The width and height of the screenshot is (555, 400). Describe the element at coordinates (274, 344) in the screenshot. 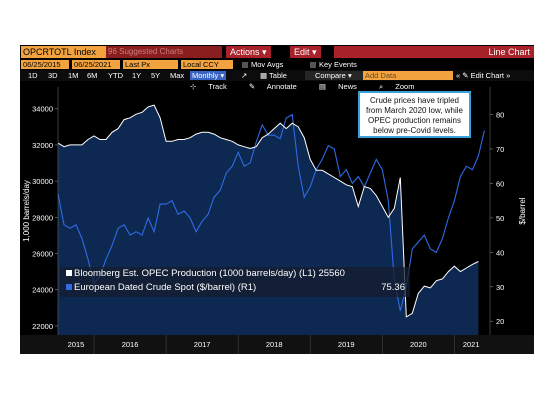

I see `x-year-label-3: 2018` at that location.